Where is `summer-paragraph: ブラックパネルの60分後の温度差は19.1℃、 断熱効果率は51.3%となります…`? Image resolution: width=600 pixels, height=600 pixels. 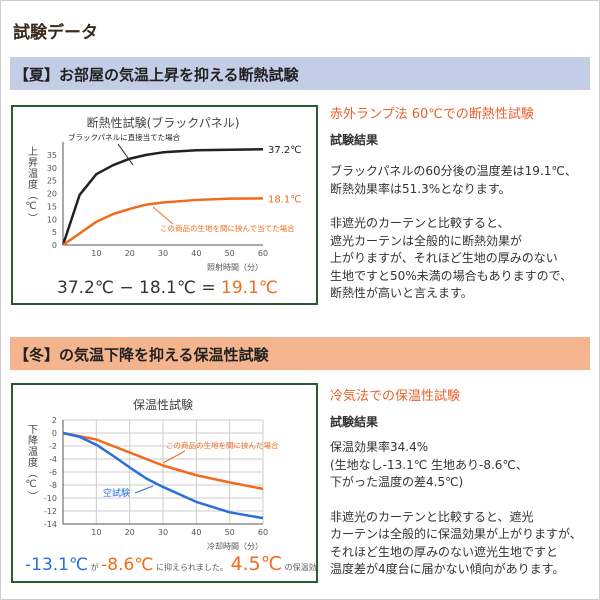 summer-paragraph: ブラックパネルの60分後の温度差は19.1℃、 断熱効果率は51.3%となります… is located at coordinates (453, 180).